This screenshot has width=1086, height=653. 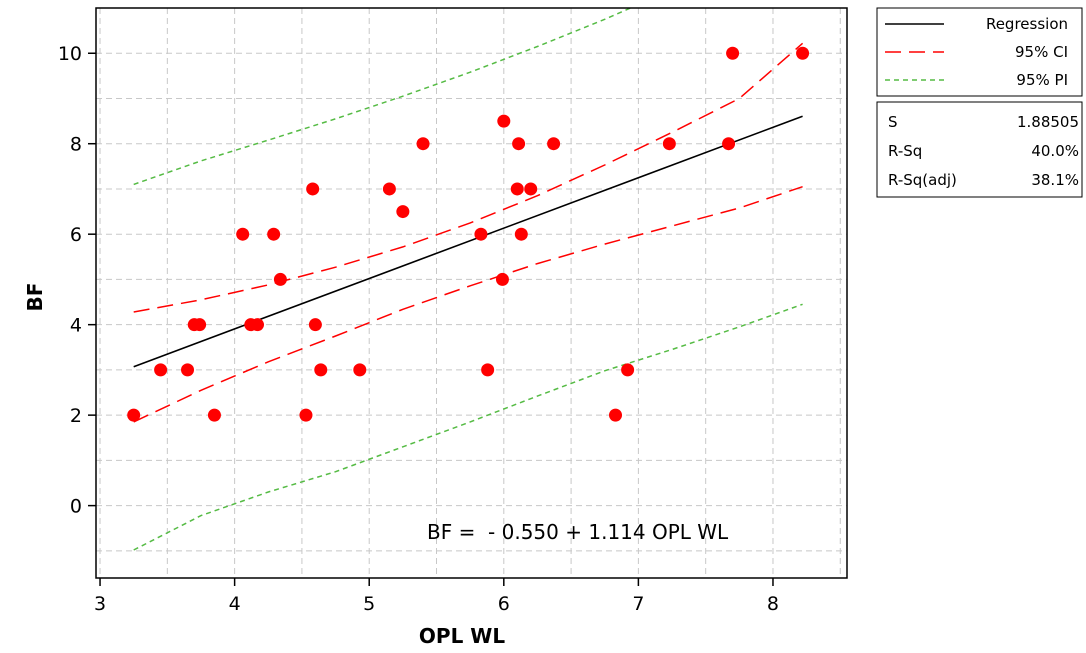 What do you see at coordinates (70, 54) in the screenshot?
I see `y-tick-label: 10` at bounding box center [70, 54].